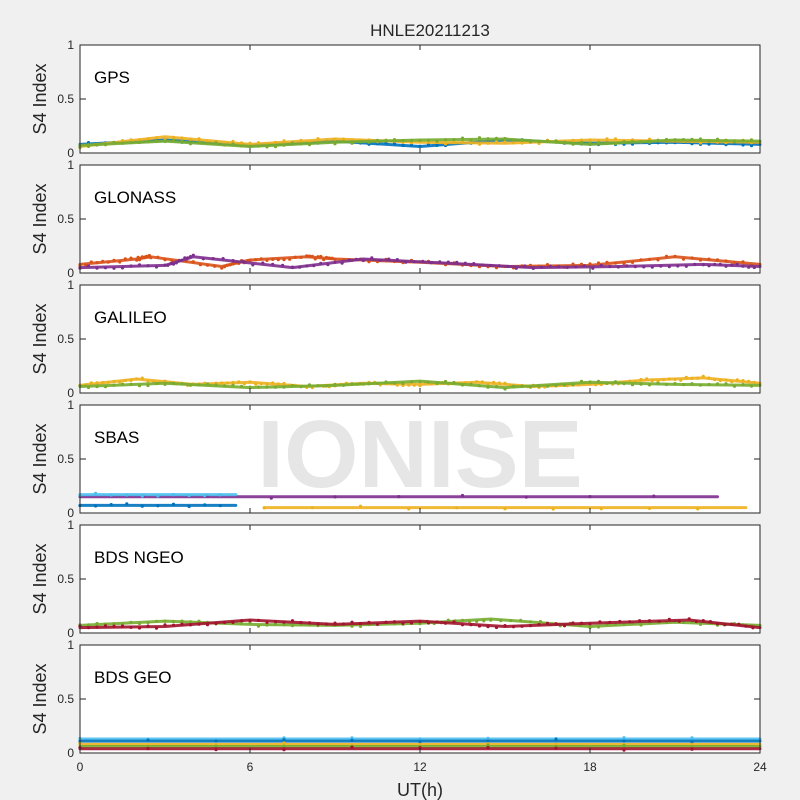  Describe the element at coordinates (430, 30) in the screenshot. I see `figure-title: HNLE20211213` at that location.